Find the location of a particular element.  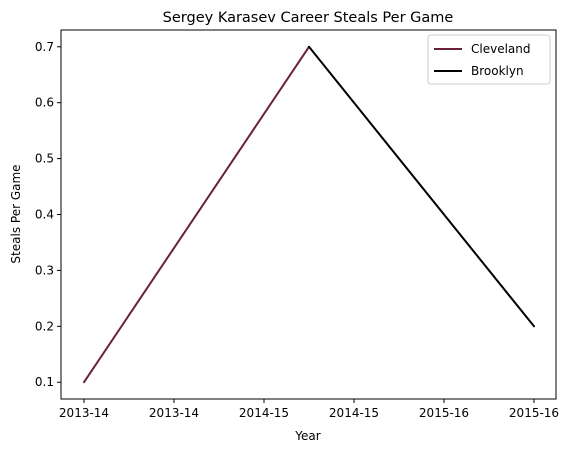

y-tick-label: 0.4 is located at coordinates (44, 215).